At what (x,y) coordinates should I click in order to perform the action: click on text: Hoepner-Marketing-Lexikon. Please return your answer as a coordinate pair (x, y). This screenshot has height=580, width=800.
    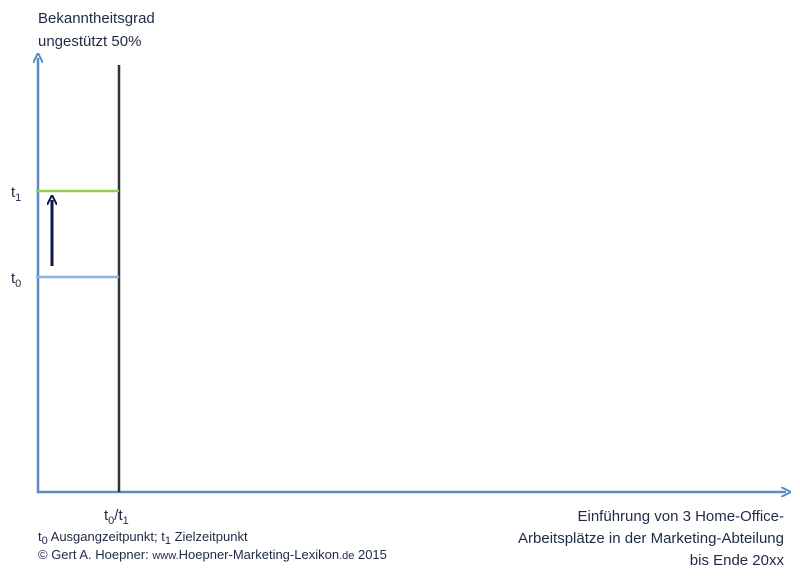
    Looking at the image, I should click on (259, 554).